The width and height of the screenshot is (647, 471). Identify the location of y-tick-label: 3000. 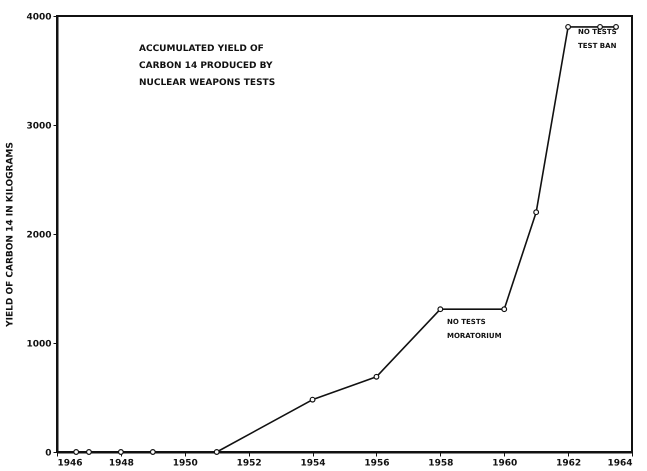
(39, 127).